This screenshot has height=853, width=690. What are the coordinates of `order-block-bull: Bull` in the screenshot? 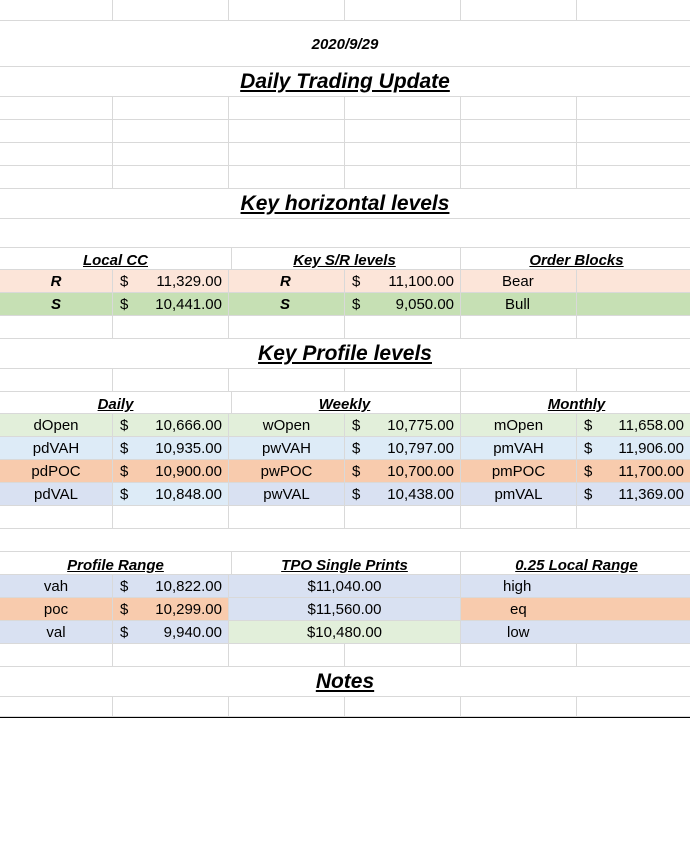 It's located at (519, 304).